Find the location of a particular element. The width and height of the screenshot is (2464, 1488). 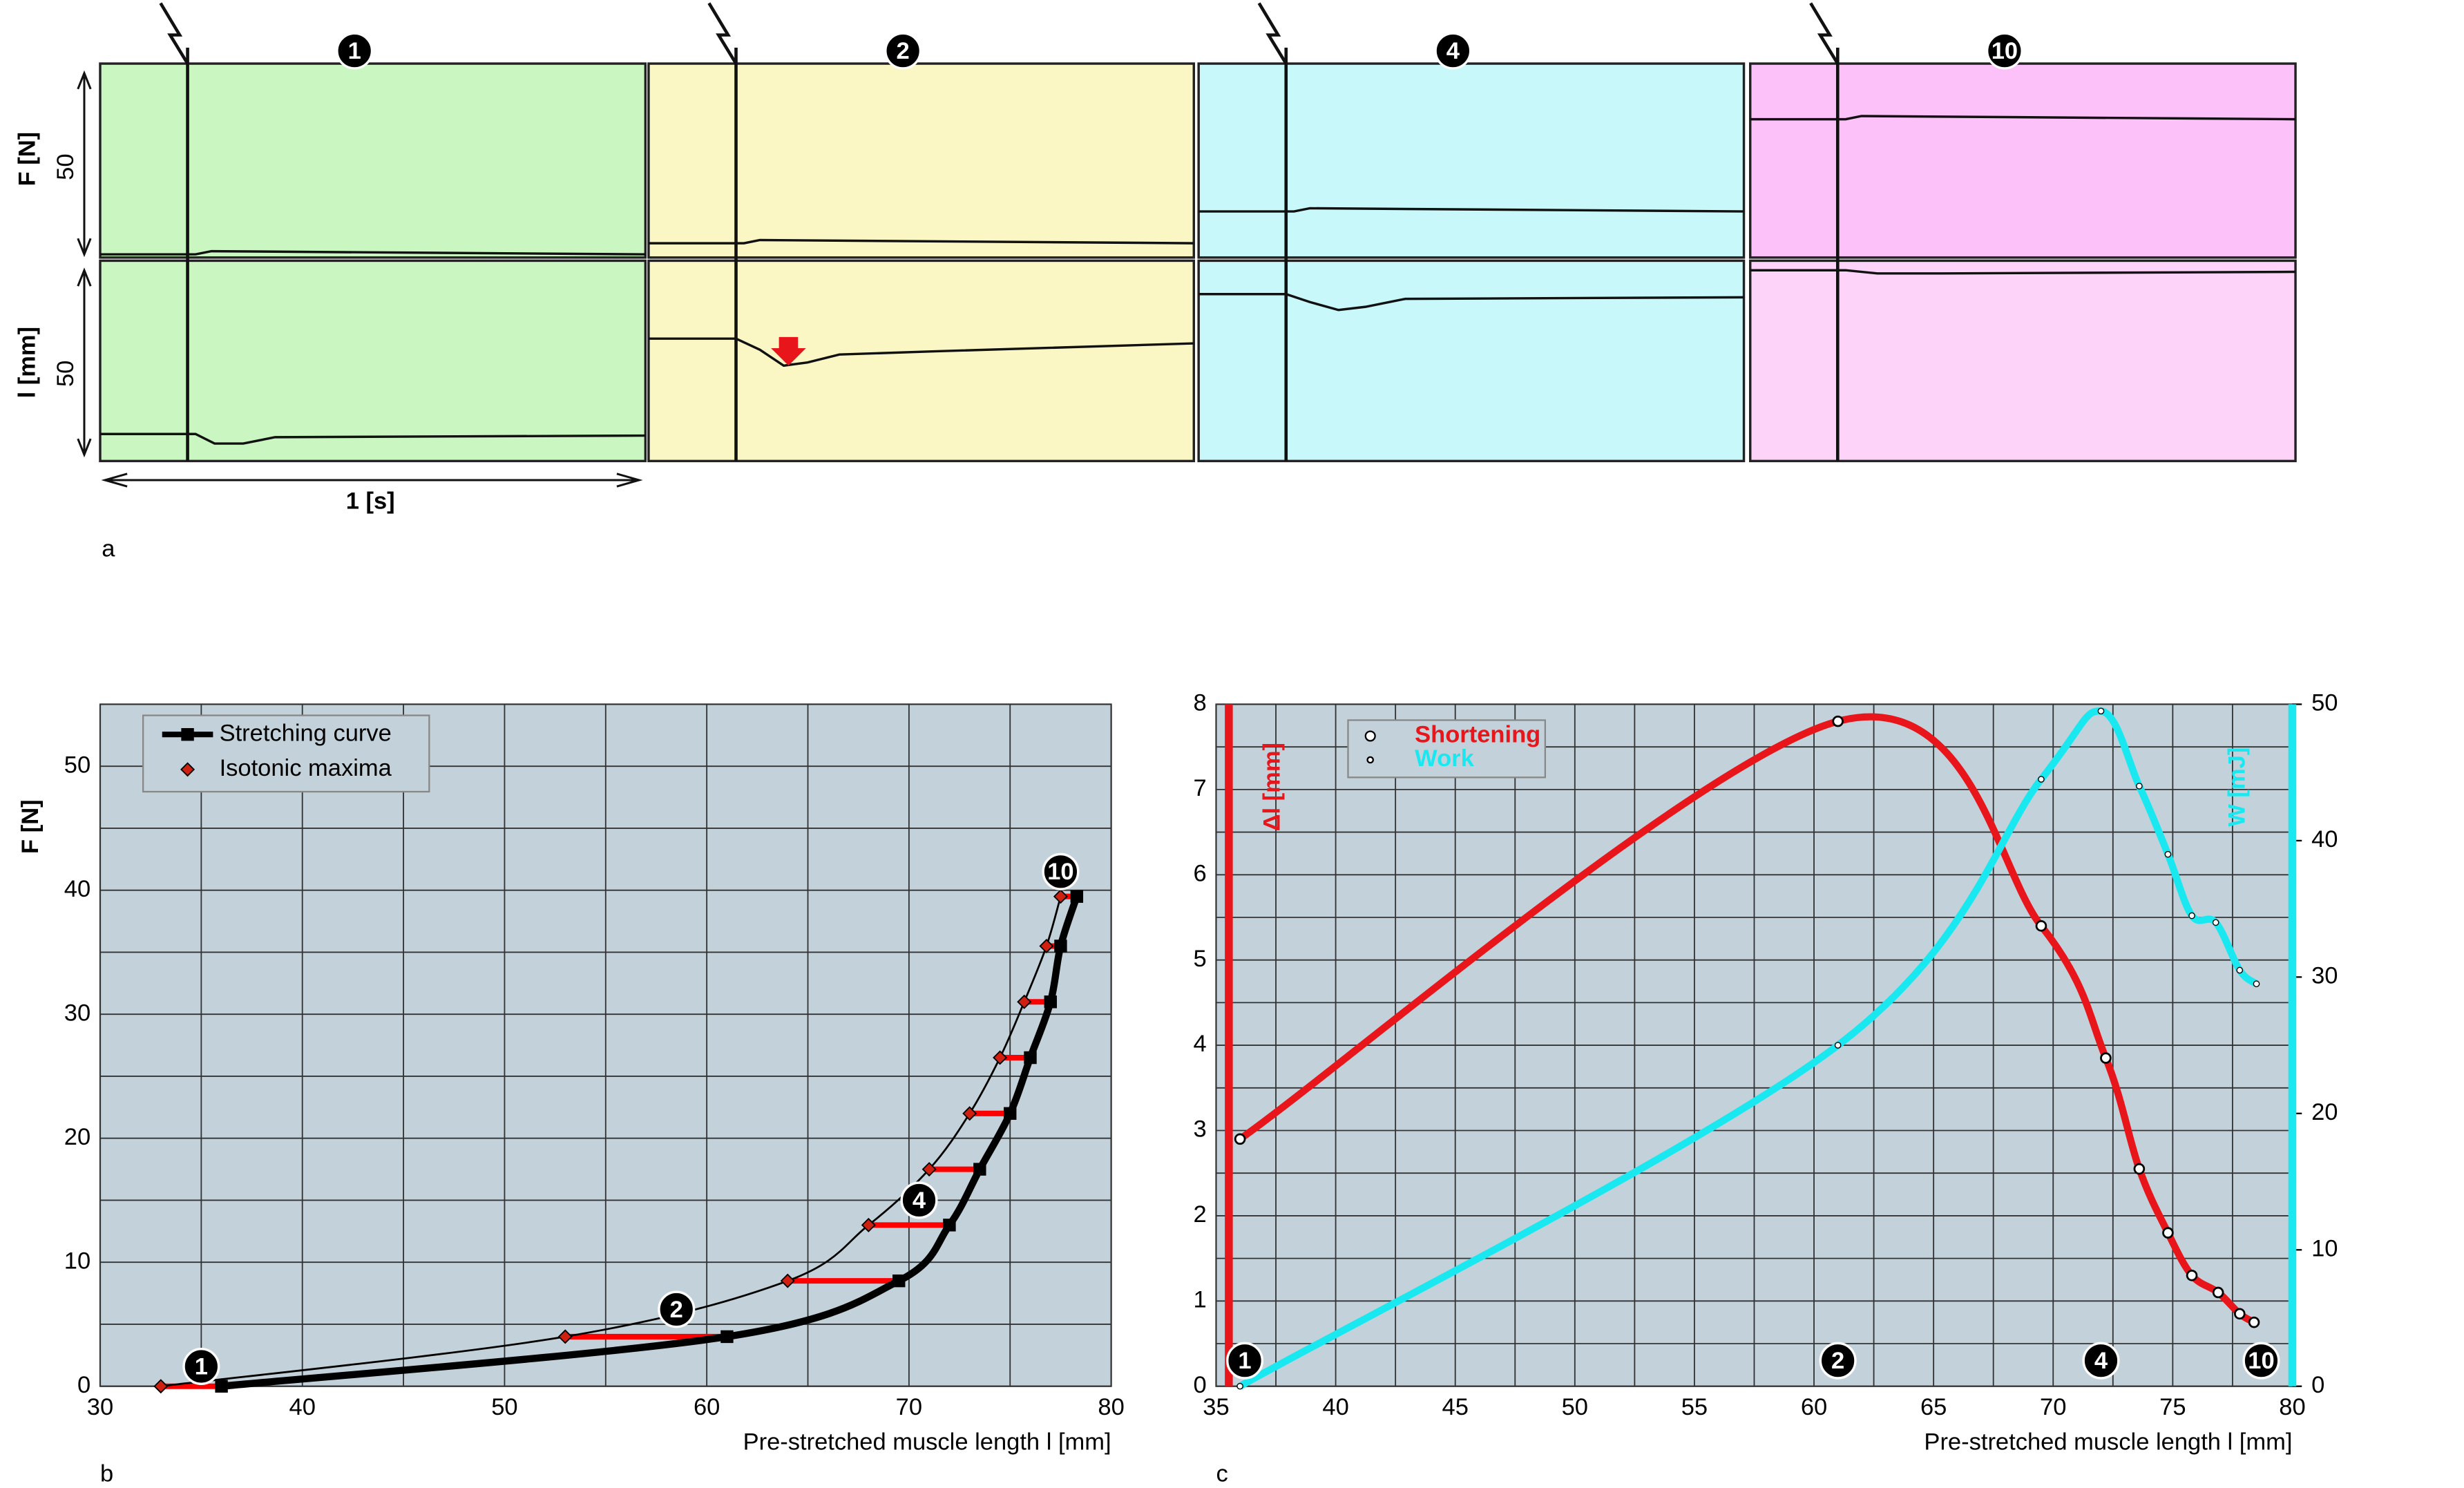

legend-label: Work is located at coordinates (1444, 758).